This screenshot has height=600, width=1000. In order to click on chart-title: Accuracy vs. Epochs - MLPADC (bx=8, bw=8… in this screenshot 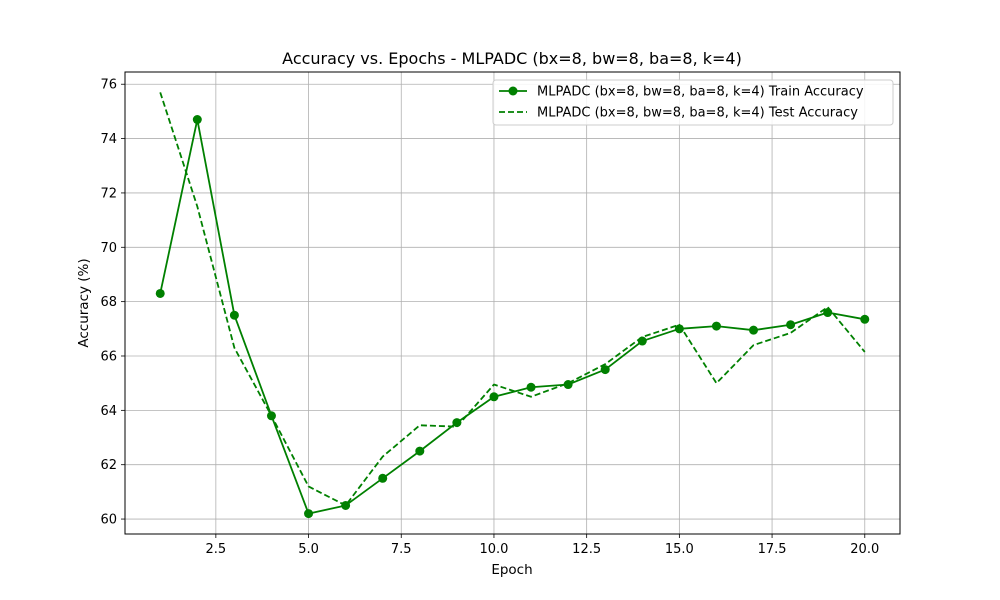, I will do `click(512, 58)`.